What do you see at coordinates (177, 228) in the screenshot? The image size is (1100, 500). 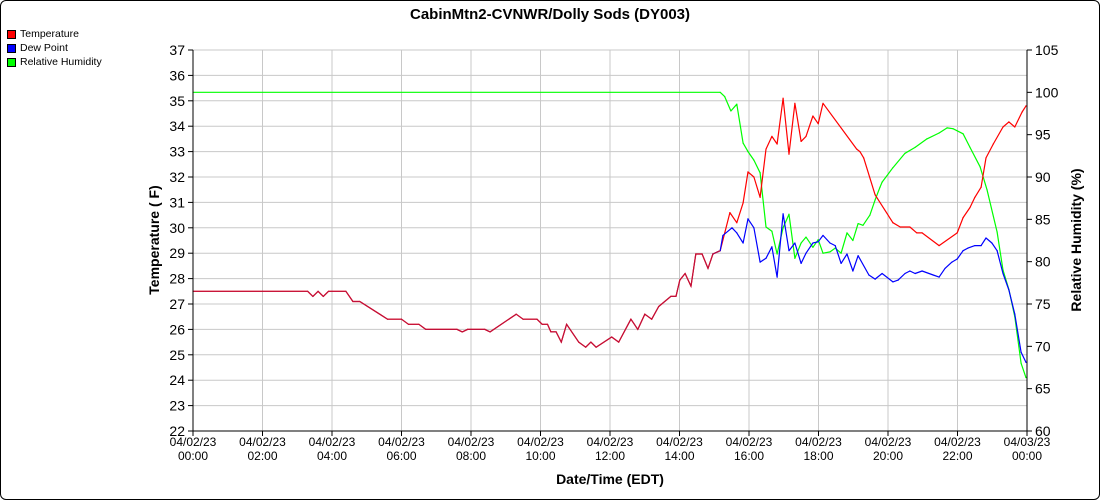 I see `y-tick-label: 30` at bounding box center [177, 228].